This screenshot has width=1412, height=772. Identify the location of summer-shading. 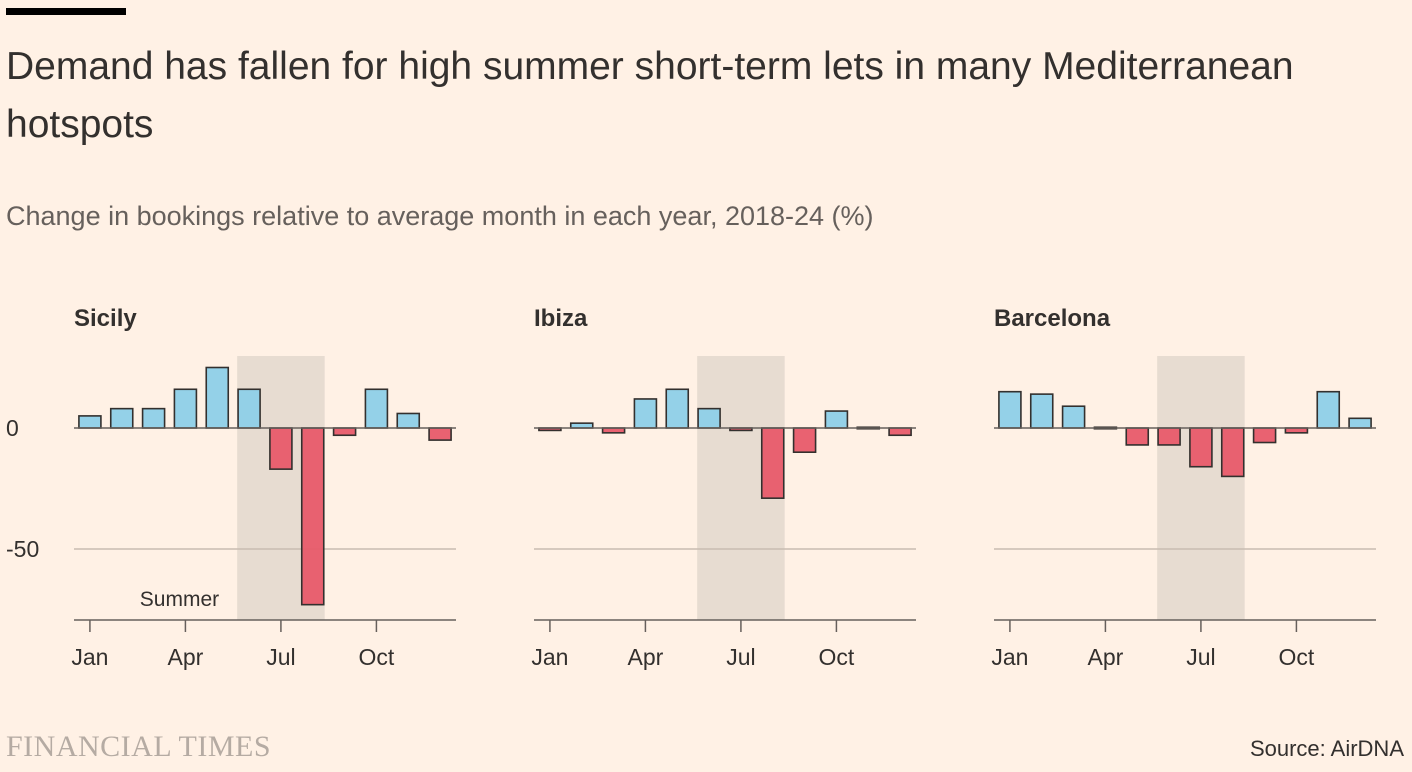
(1201, 488).